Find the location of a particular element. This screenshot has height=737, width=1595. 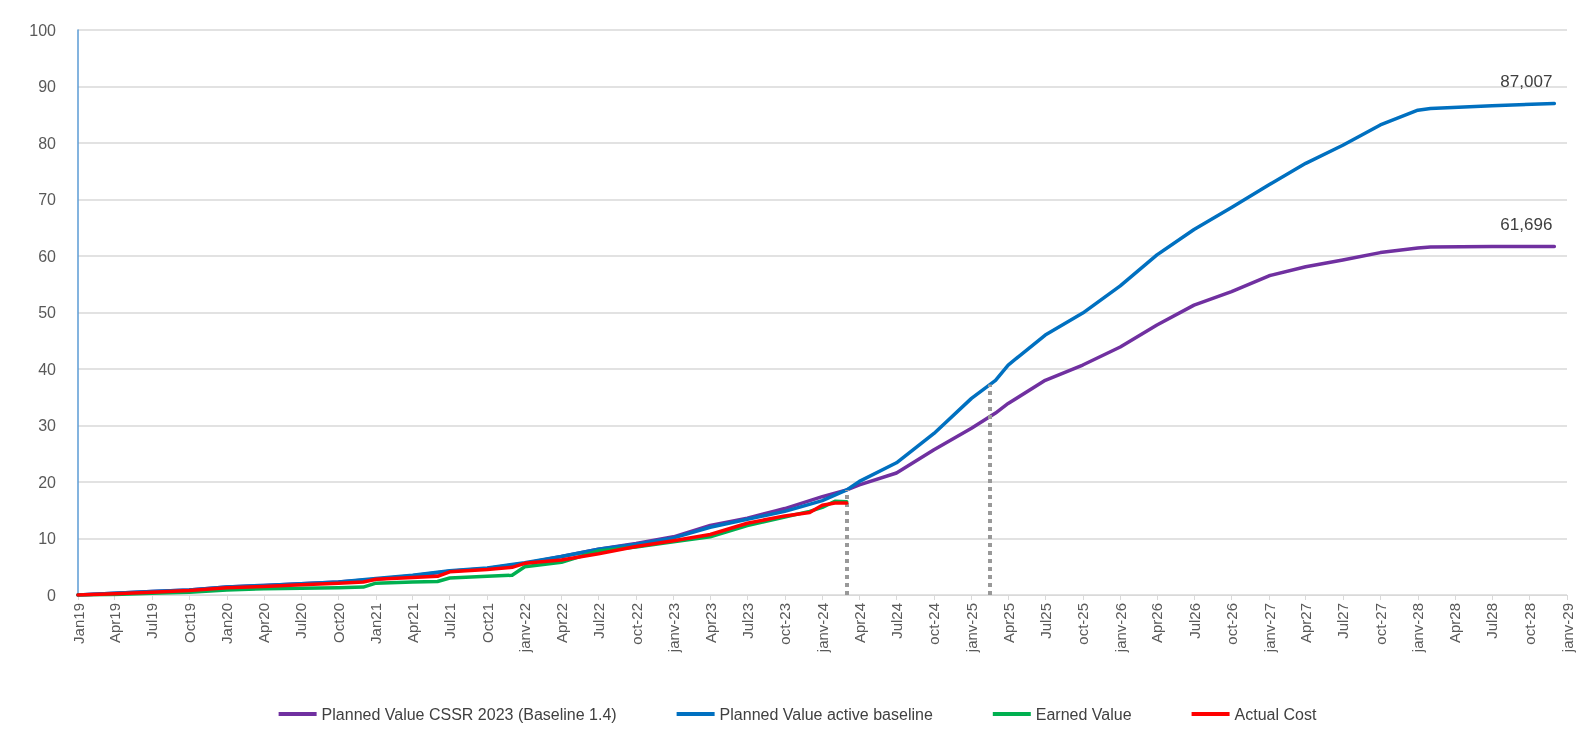

x-tick-label: oct-22 is located at coordinates (636, 624).